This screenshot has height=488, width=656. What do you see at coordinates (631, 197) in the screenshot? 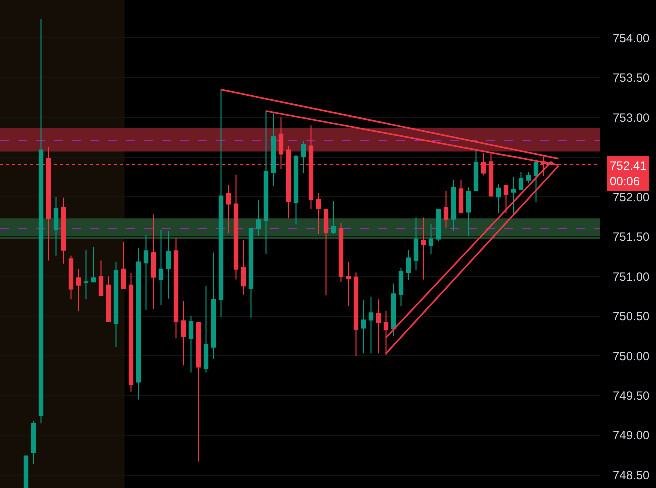
I see `y-tick-label: 752.00` at bounding box center [631, 197].